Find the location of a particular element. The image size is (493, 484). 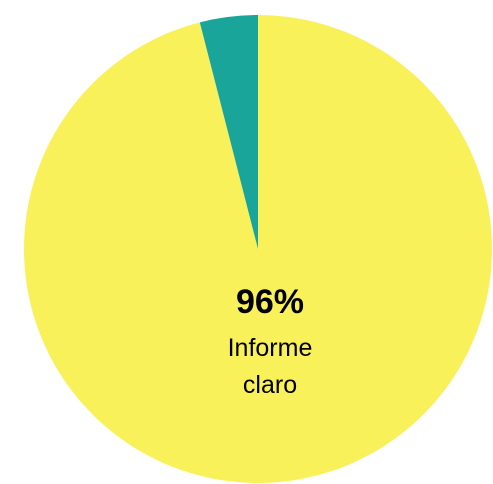

pie-data-labels: 96% Informe claro is located at coordinates (270, 341).